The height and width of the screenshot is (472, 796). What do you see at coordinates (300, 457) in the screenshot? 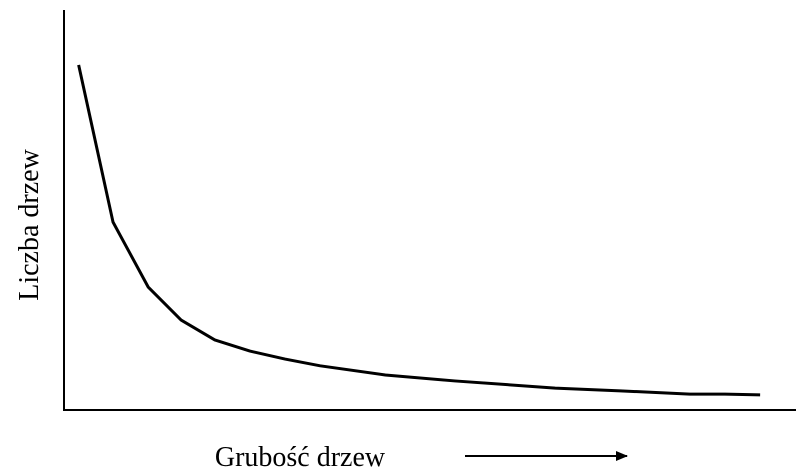
I see `x-axis-label: Grubość drzew` at bounding box center [300, 457].